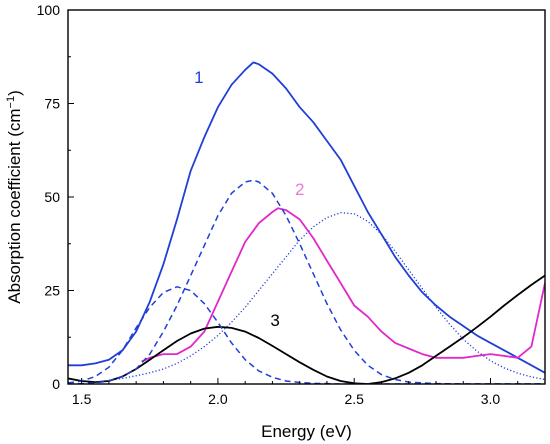  I want to click on x-axis-ticks: 1.5 2.0 2.5 3.0, so click(309, 392).